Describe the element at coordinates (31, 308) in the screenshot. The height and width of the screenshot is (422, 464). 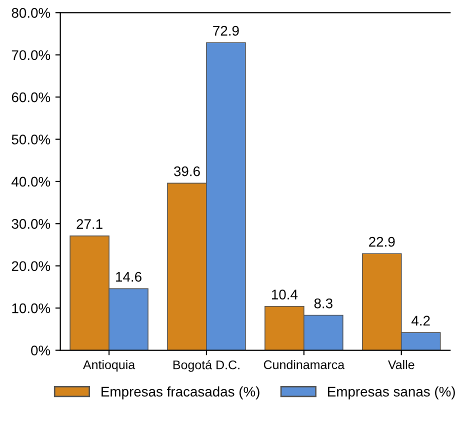
I see `y-tick-label: 10.0%` at that location.